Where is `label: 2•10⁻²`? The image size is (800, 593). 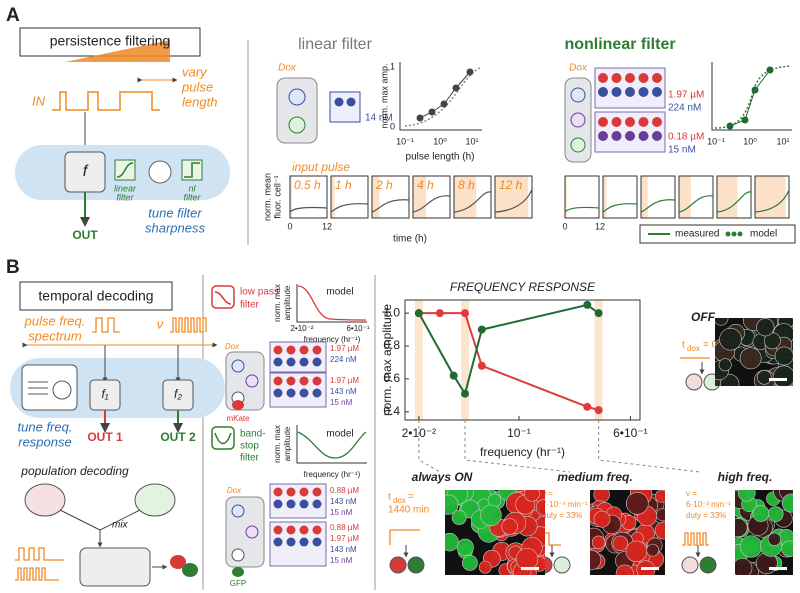
label: 2•10⁻² is located at coordinates (301, 328).